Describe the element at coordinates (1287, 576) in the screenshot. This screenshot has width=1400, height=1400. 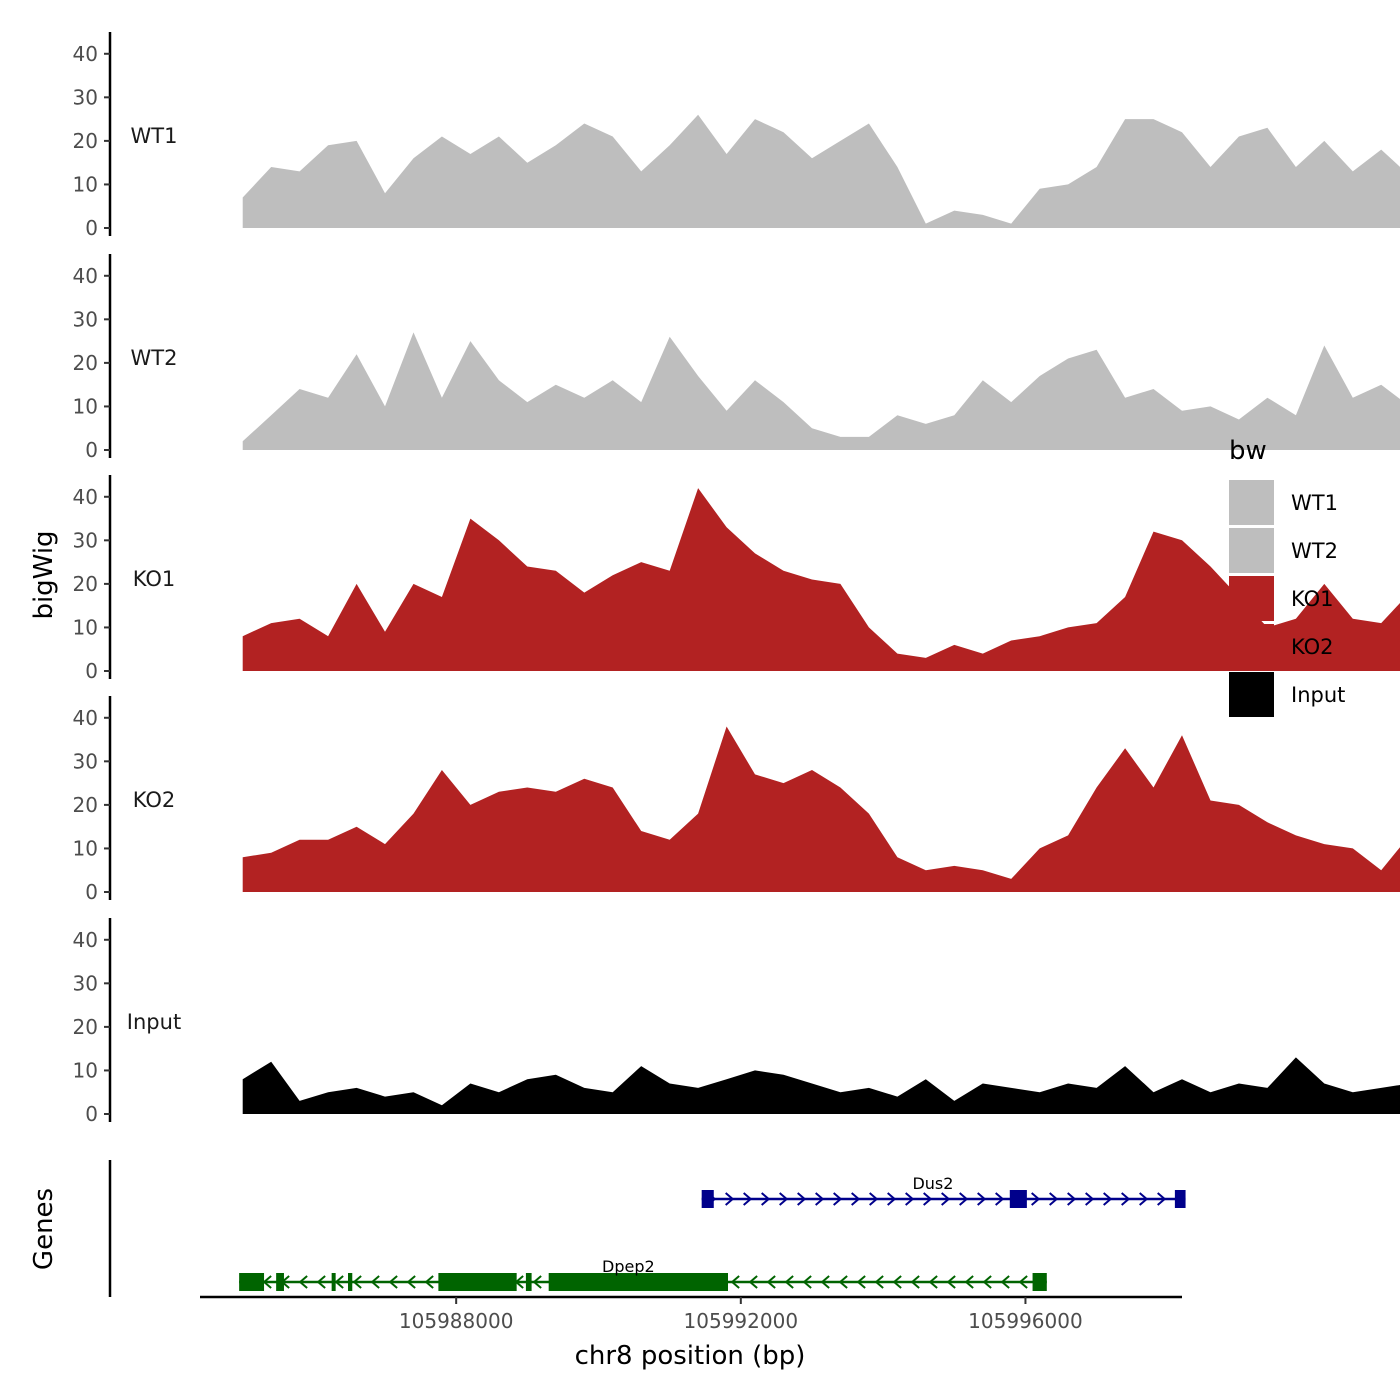
I see `legend: bw WT1 WT2 KO1 KO2 Input` at that location.